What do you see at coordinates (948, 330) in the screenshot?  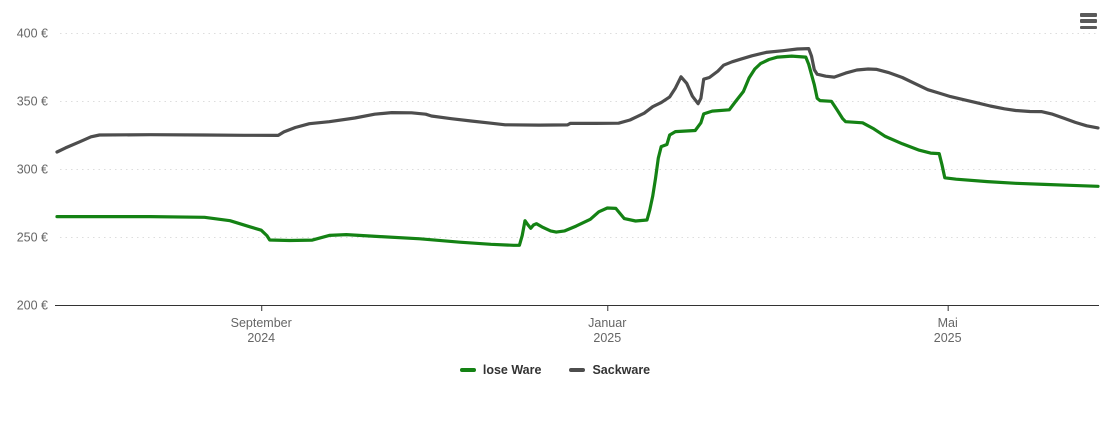 I see `x-axis-label: Mai 2025` at bounding box center [948, 330].